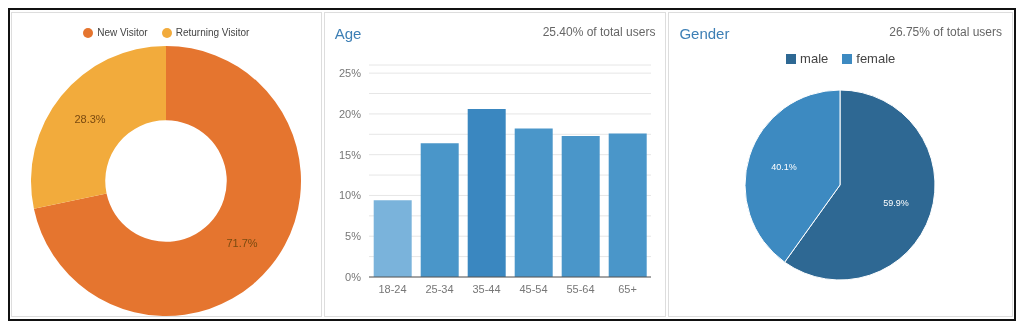 The width and height of the screenshot is (1024, 329). I want to click on x-tick-label: 25-34, so click(439, 288).